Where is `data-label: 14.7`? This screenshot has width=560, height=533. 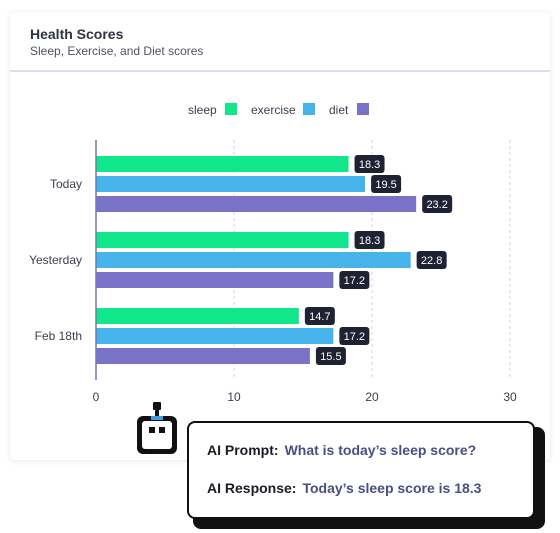
data-label: 14.7 is located at coordinates (319, 317).